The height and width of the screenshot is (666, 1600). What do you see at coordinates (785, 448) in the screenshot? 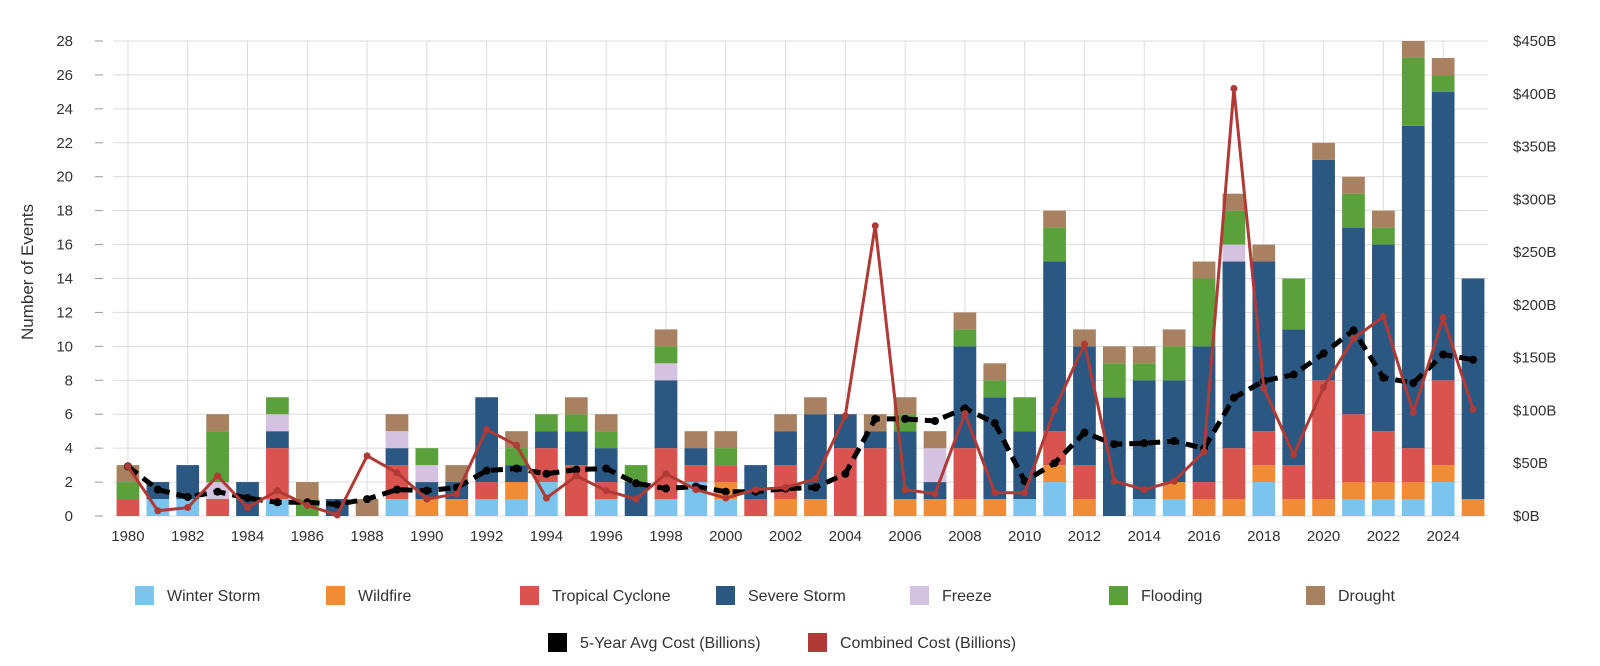
I see `bar-severe-storm-2002` at bounding box center [785, 448].